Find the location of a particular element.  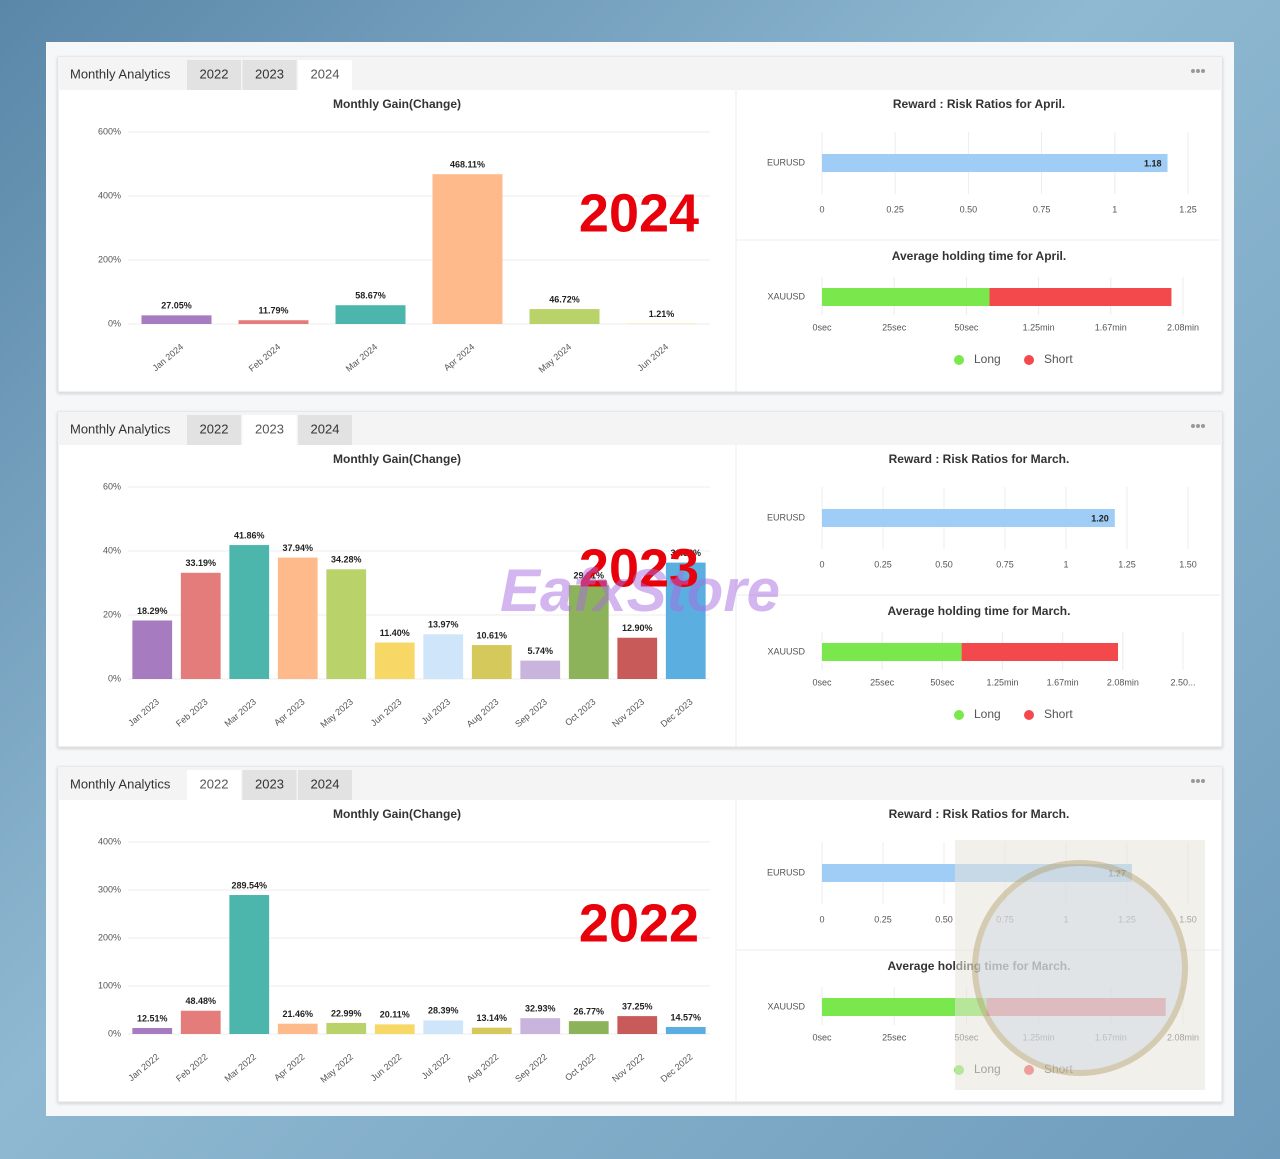

data-label: 48.48% is located at coordinates (200, 1001).